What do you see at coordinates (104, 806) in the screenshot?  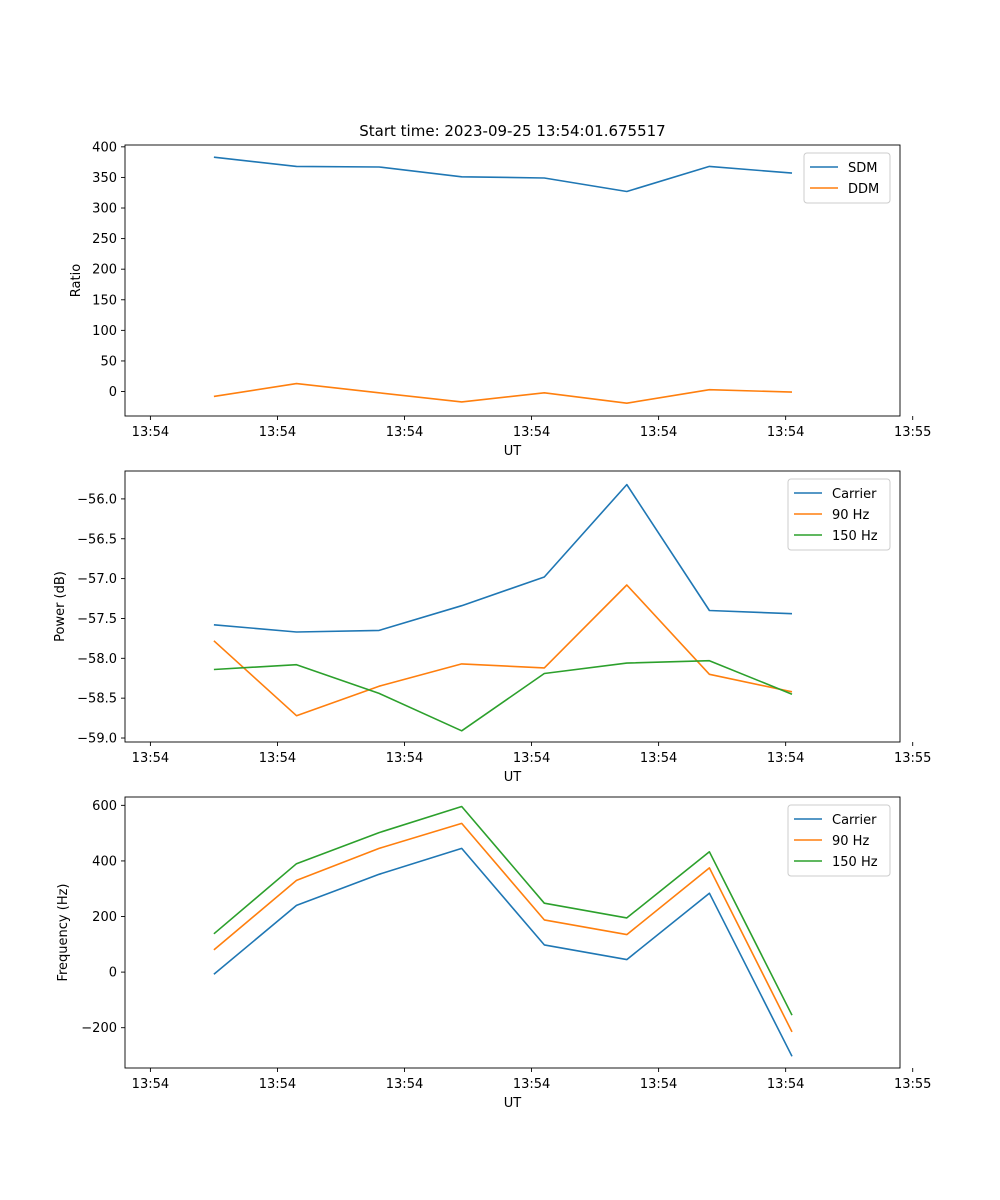 I see `y-tick-label: 600` at bounding box center [104, 806].